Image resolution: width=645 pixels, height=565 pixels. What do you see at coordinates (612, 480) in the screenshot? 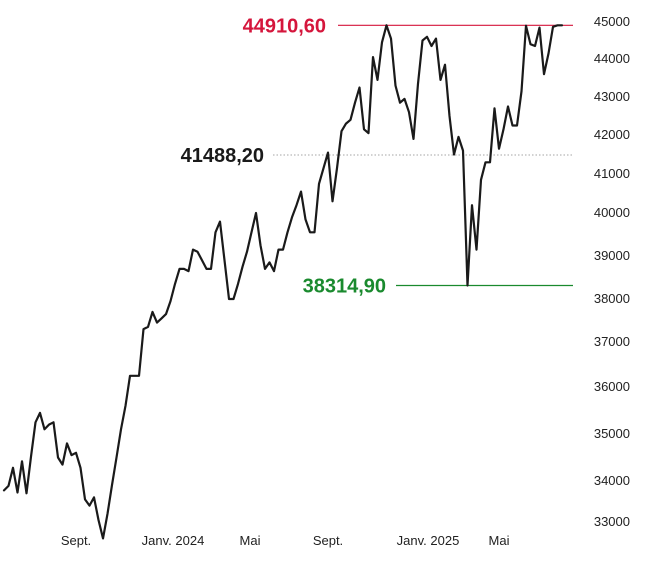
I see `y-tick-label: 34000` at bounding box center [612, 480].